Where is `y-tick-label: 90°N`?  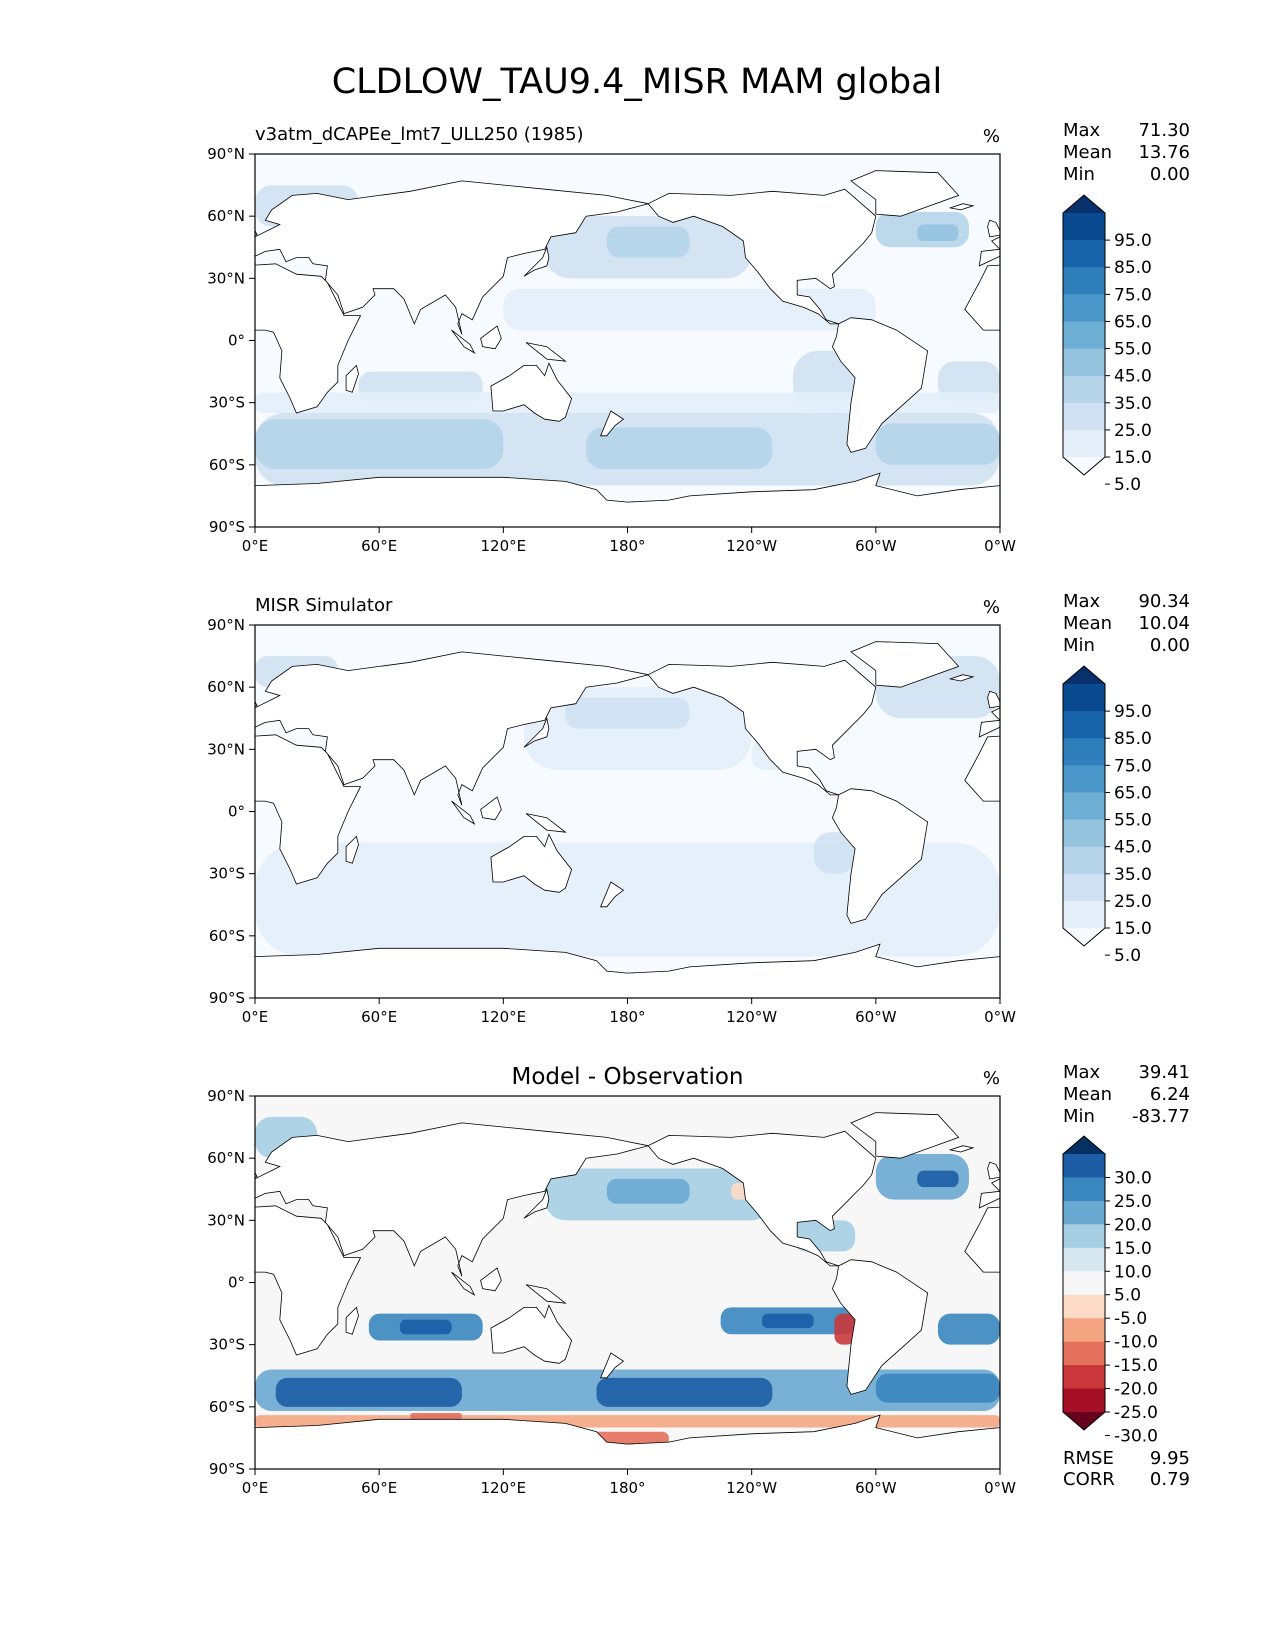 y-tick-label: 90°N is located at coordinates (226, 1096).